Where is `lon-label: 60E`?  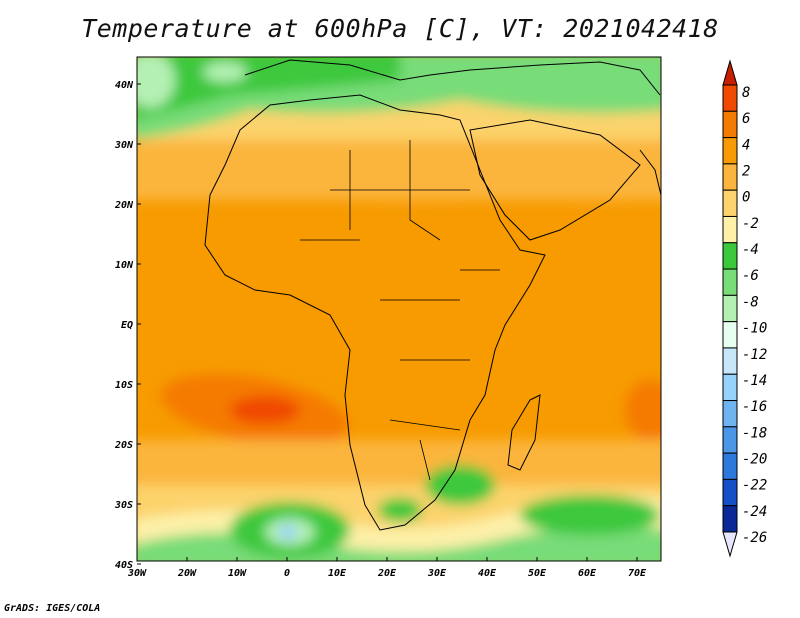 lon-label: 60E is located at coordinates (587, 573).